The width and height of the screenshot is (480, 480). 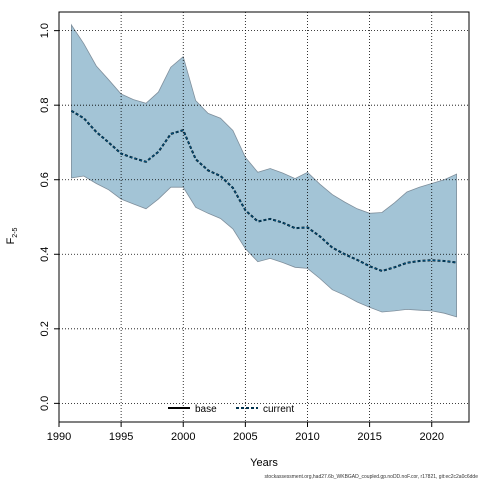 I want to click on y-axis-title: F2-5, so click(x=12, y=235).